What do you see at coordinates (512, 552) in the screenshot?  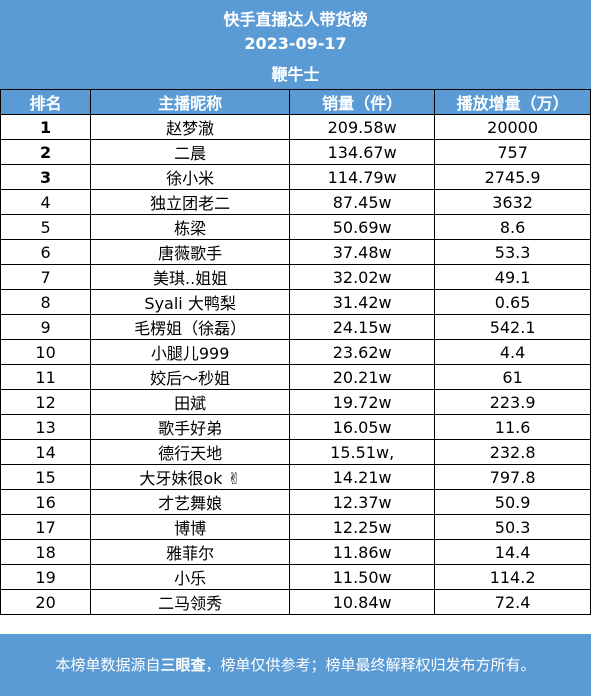 I see `plays-cell: 14.4` at bounding box center [512, 552].